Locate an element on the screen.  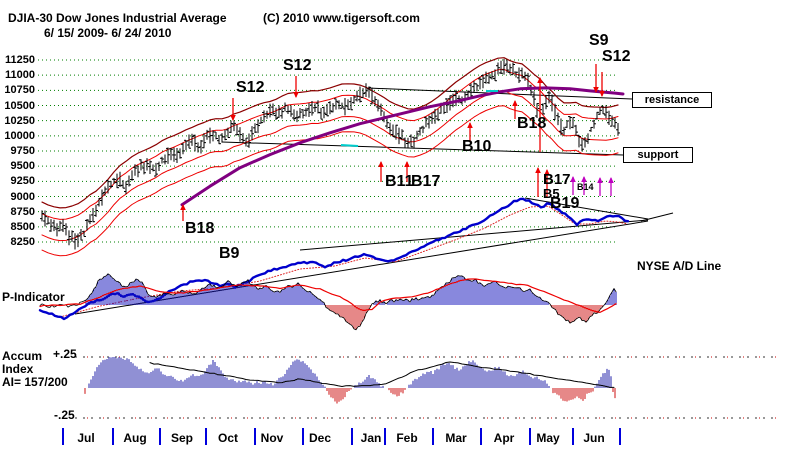
p-indicator-label: P-Indicator is located at coordinates (33, 297).